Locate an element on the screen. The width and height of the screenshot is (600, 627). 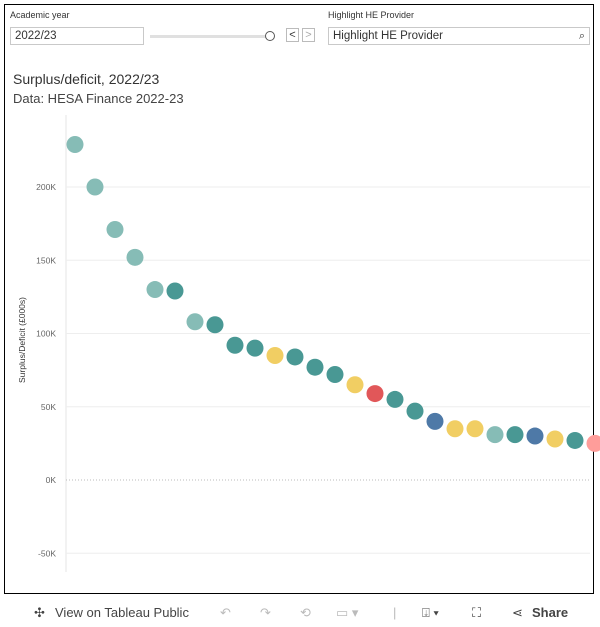
share-button: Share is located at coordinates (550, 612).